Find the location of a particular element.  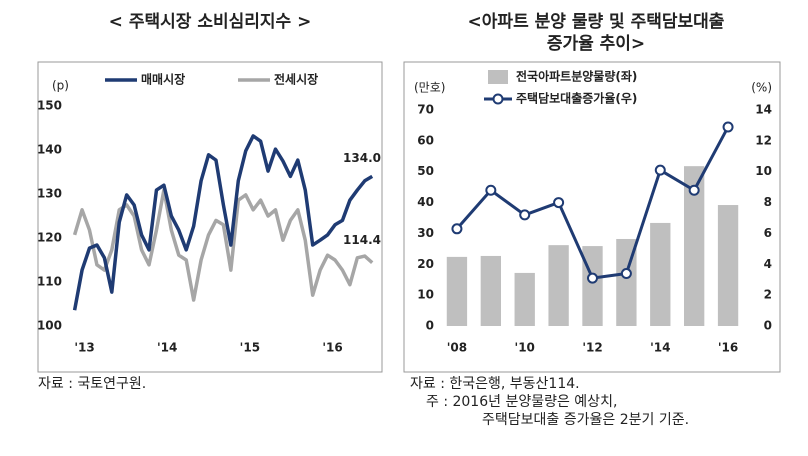

x-tick-label: '10 is located at coordinates (525, 348).